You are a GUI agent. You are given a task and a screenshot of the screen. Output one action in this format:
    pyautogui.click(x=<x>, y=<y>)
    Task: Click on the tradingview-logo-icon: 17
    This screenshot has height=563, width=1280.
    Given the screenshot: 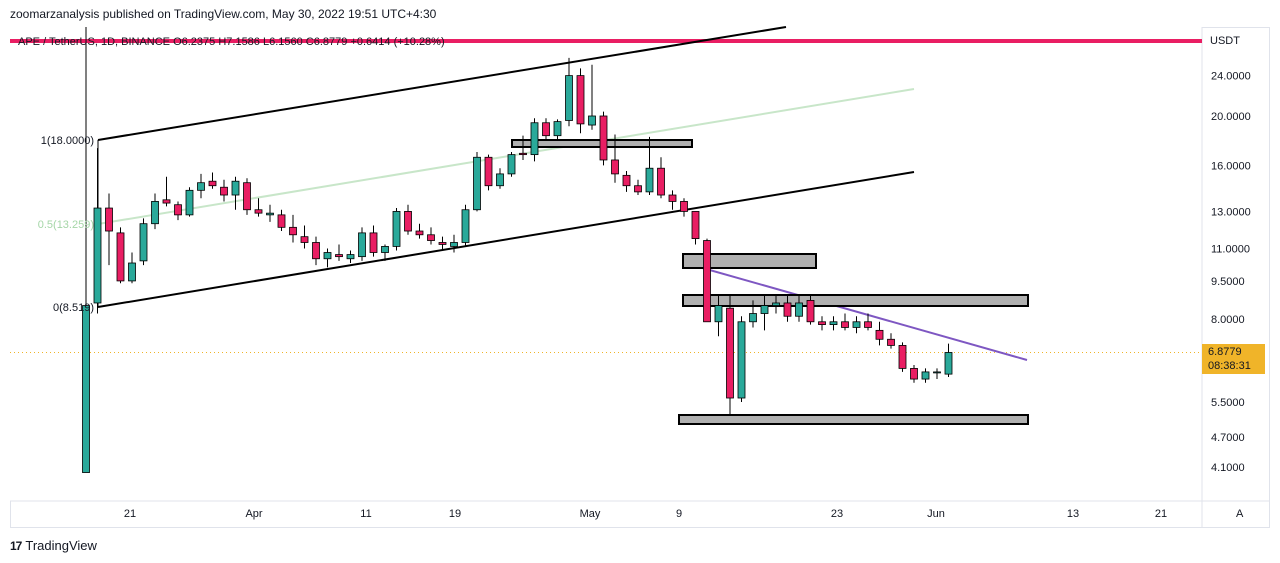 What is the action you would take?
    pyautogui.click(x=16, y=545)
    